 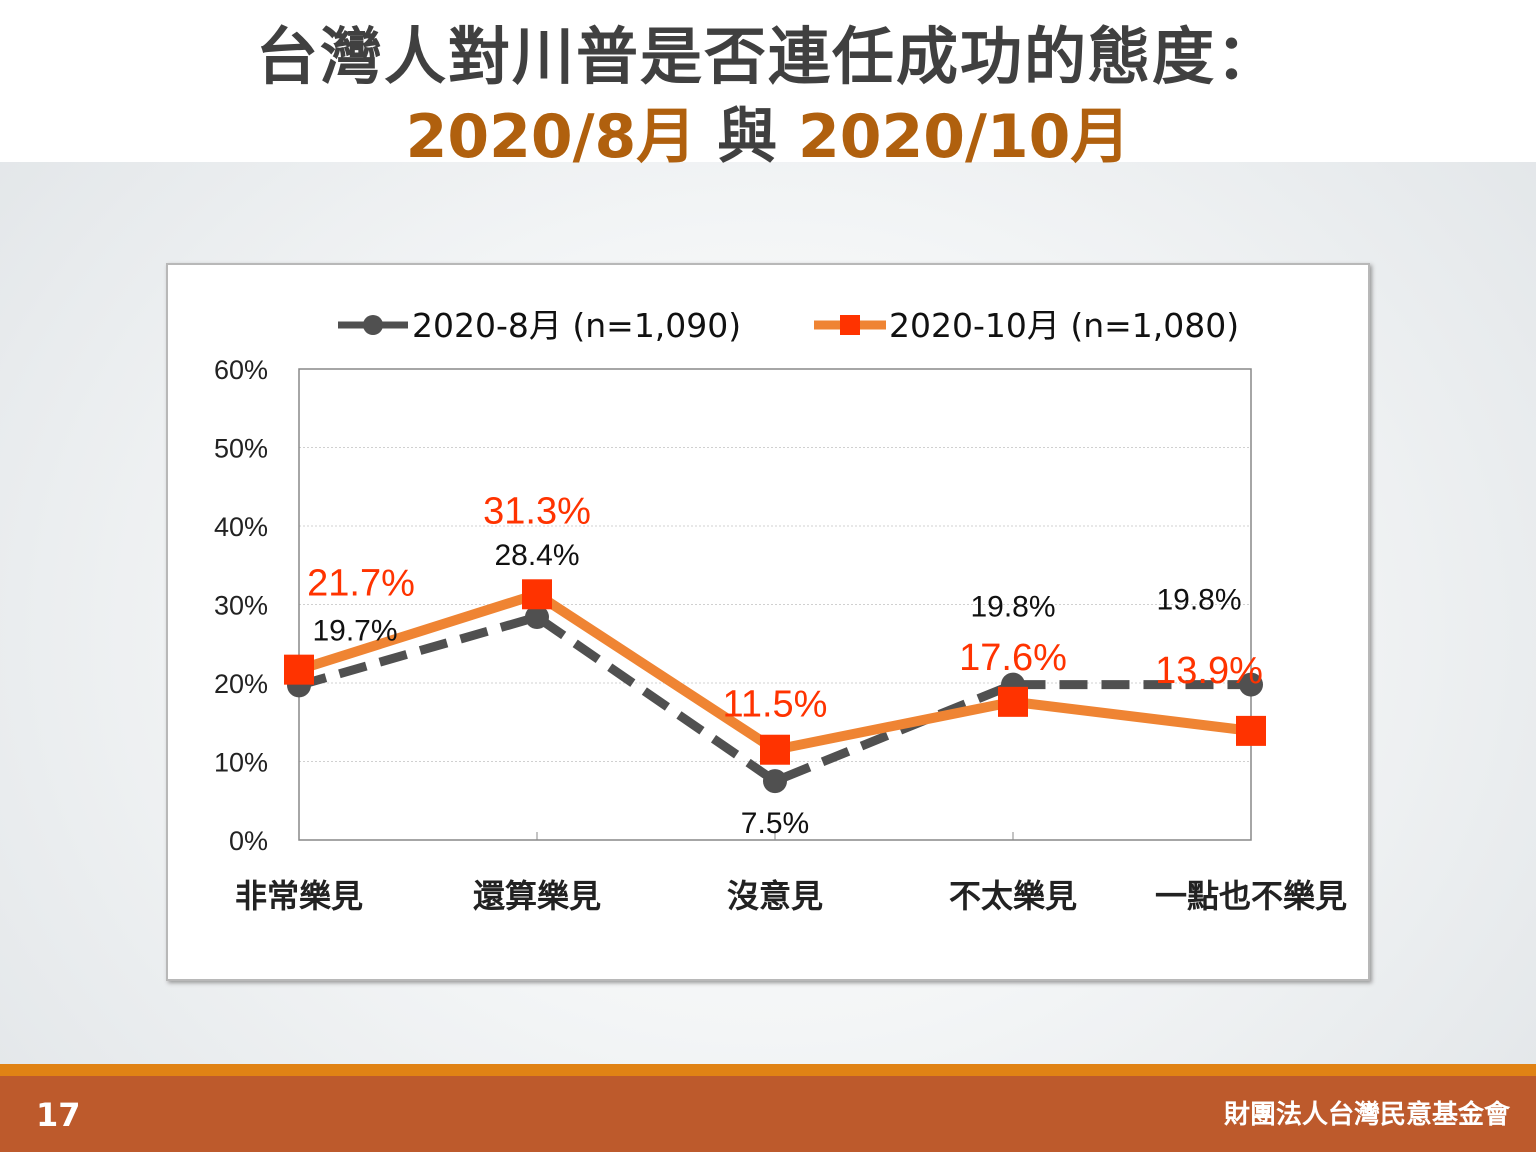 What do you see at coordinates (576, 325) in the screenshot?
I see `legend-label-2020-08: 2020-8月 (n=1,090)` at bounding box center [576, 325].